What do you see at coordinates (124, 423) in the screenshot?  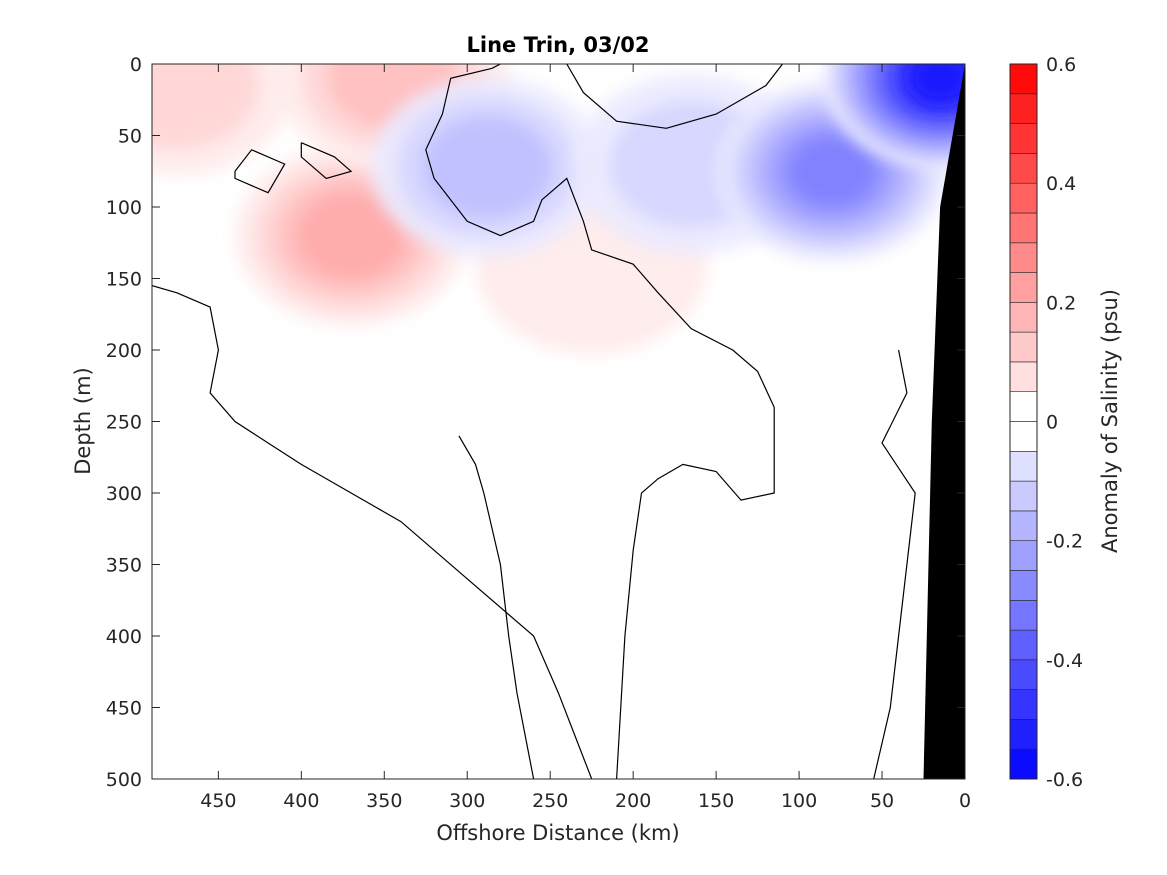 I see `y-tick-label: 250` at bounding box center [124, 423].